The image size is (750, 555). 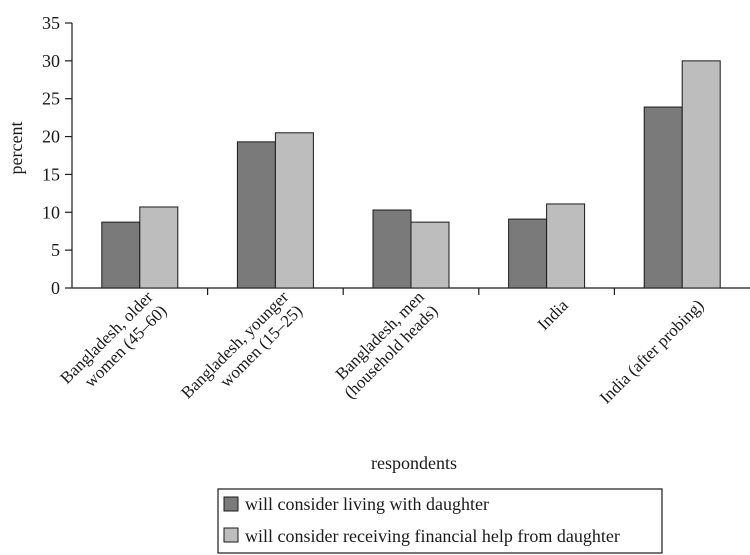 What do you see at coordinates (414, 463) in the screenshot?
I see `x-axis-title: respondents` at bounding box center [414, 463].